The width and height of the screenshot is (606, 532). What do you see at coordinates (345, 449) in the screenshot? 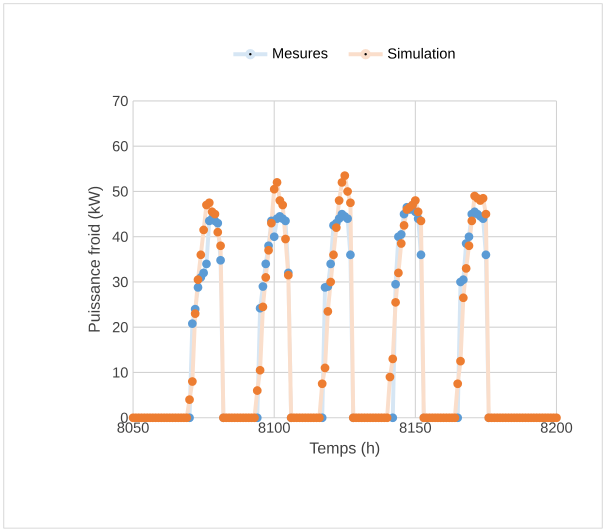
I see `x-axis-title: Temps (h)` at bounding box center [345, 449].